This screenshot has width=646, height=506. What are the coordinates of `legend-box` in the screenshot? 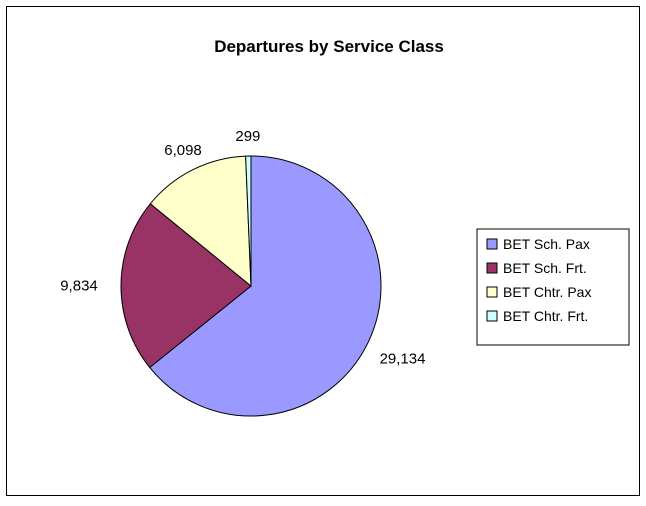 It's located at (553, 287).